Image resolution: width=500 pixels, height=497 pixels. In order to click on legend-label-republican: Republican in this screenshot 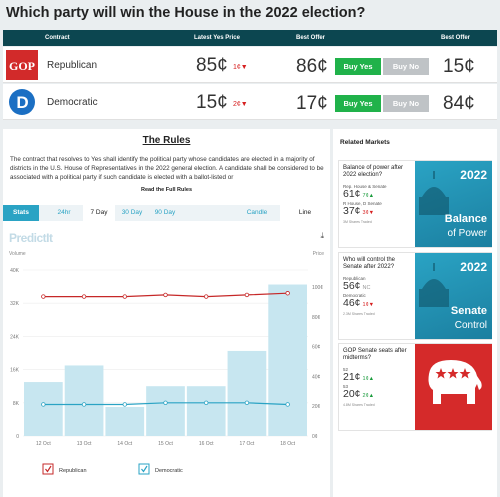, I will do `click(73, 471)`.